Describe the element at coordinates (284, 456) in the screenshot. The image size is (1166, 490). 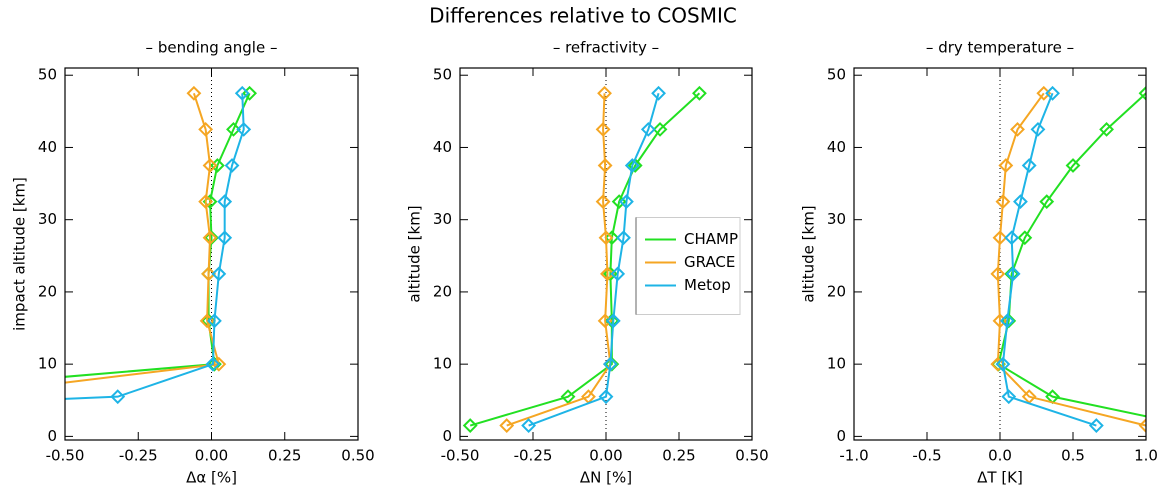
I see `x-tick-label: 0.25` at that location.